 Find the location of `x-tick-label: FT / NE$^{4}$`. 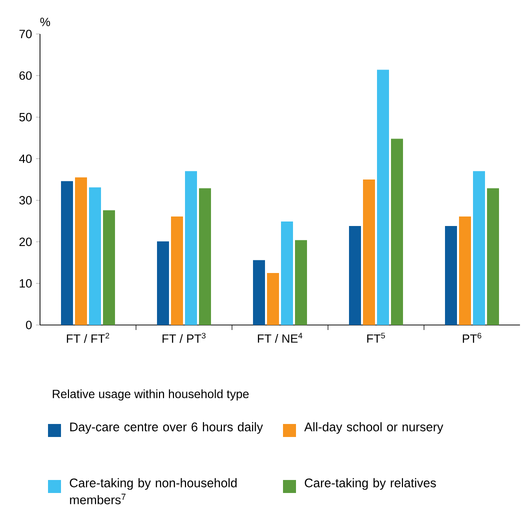

x-tick-label: FT / NE$^{4}$ is located at coordinates (280, 337).